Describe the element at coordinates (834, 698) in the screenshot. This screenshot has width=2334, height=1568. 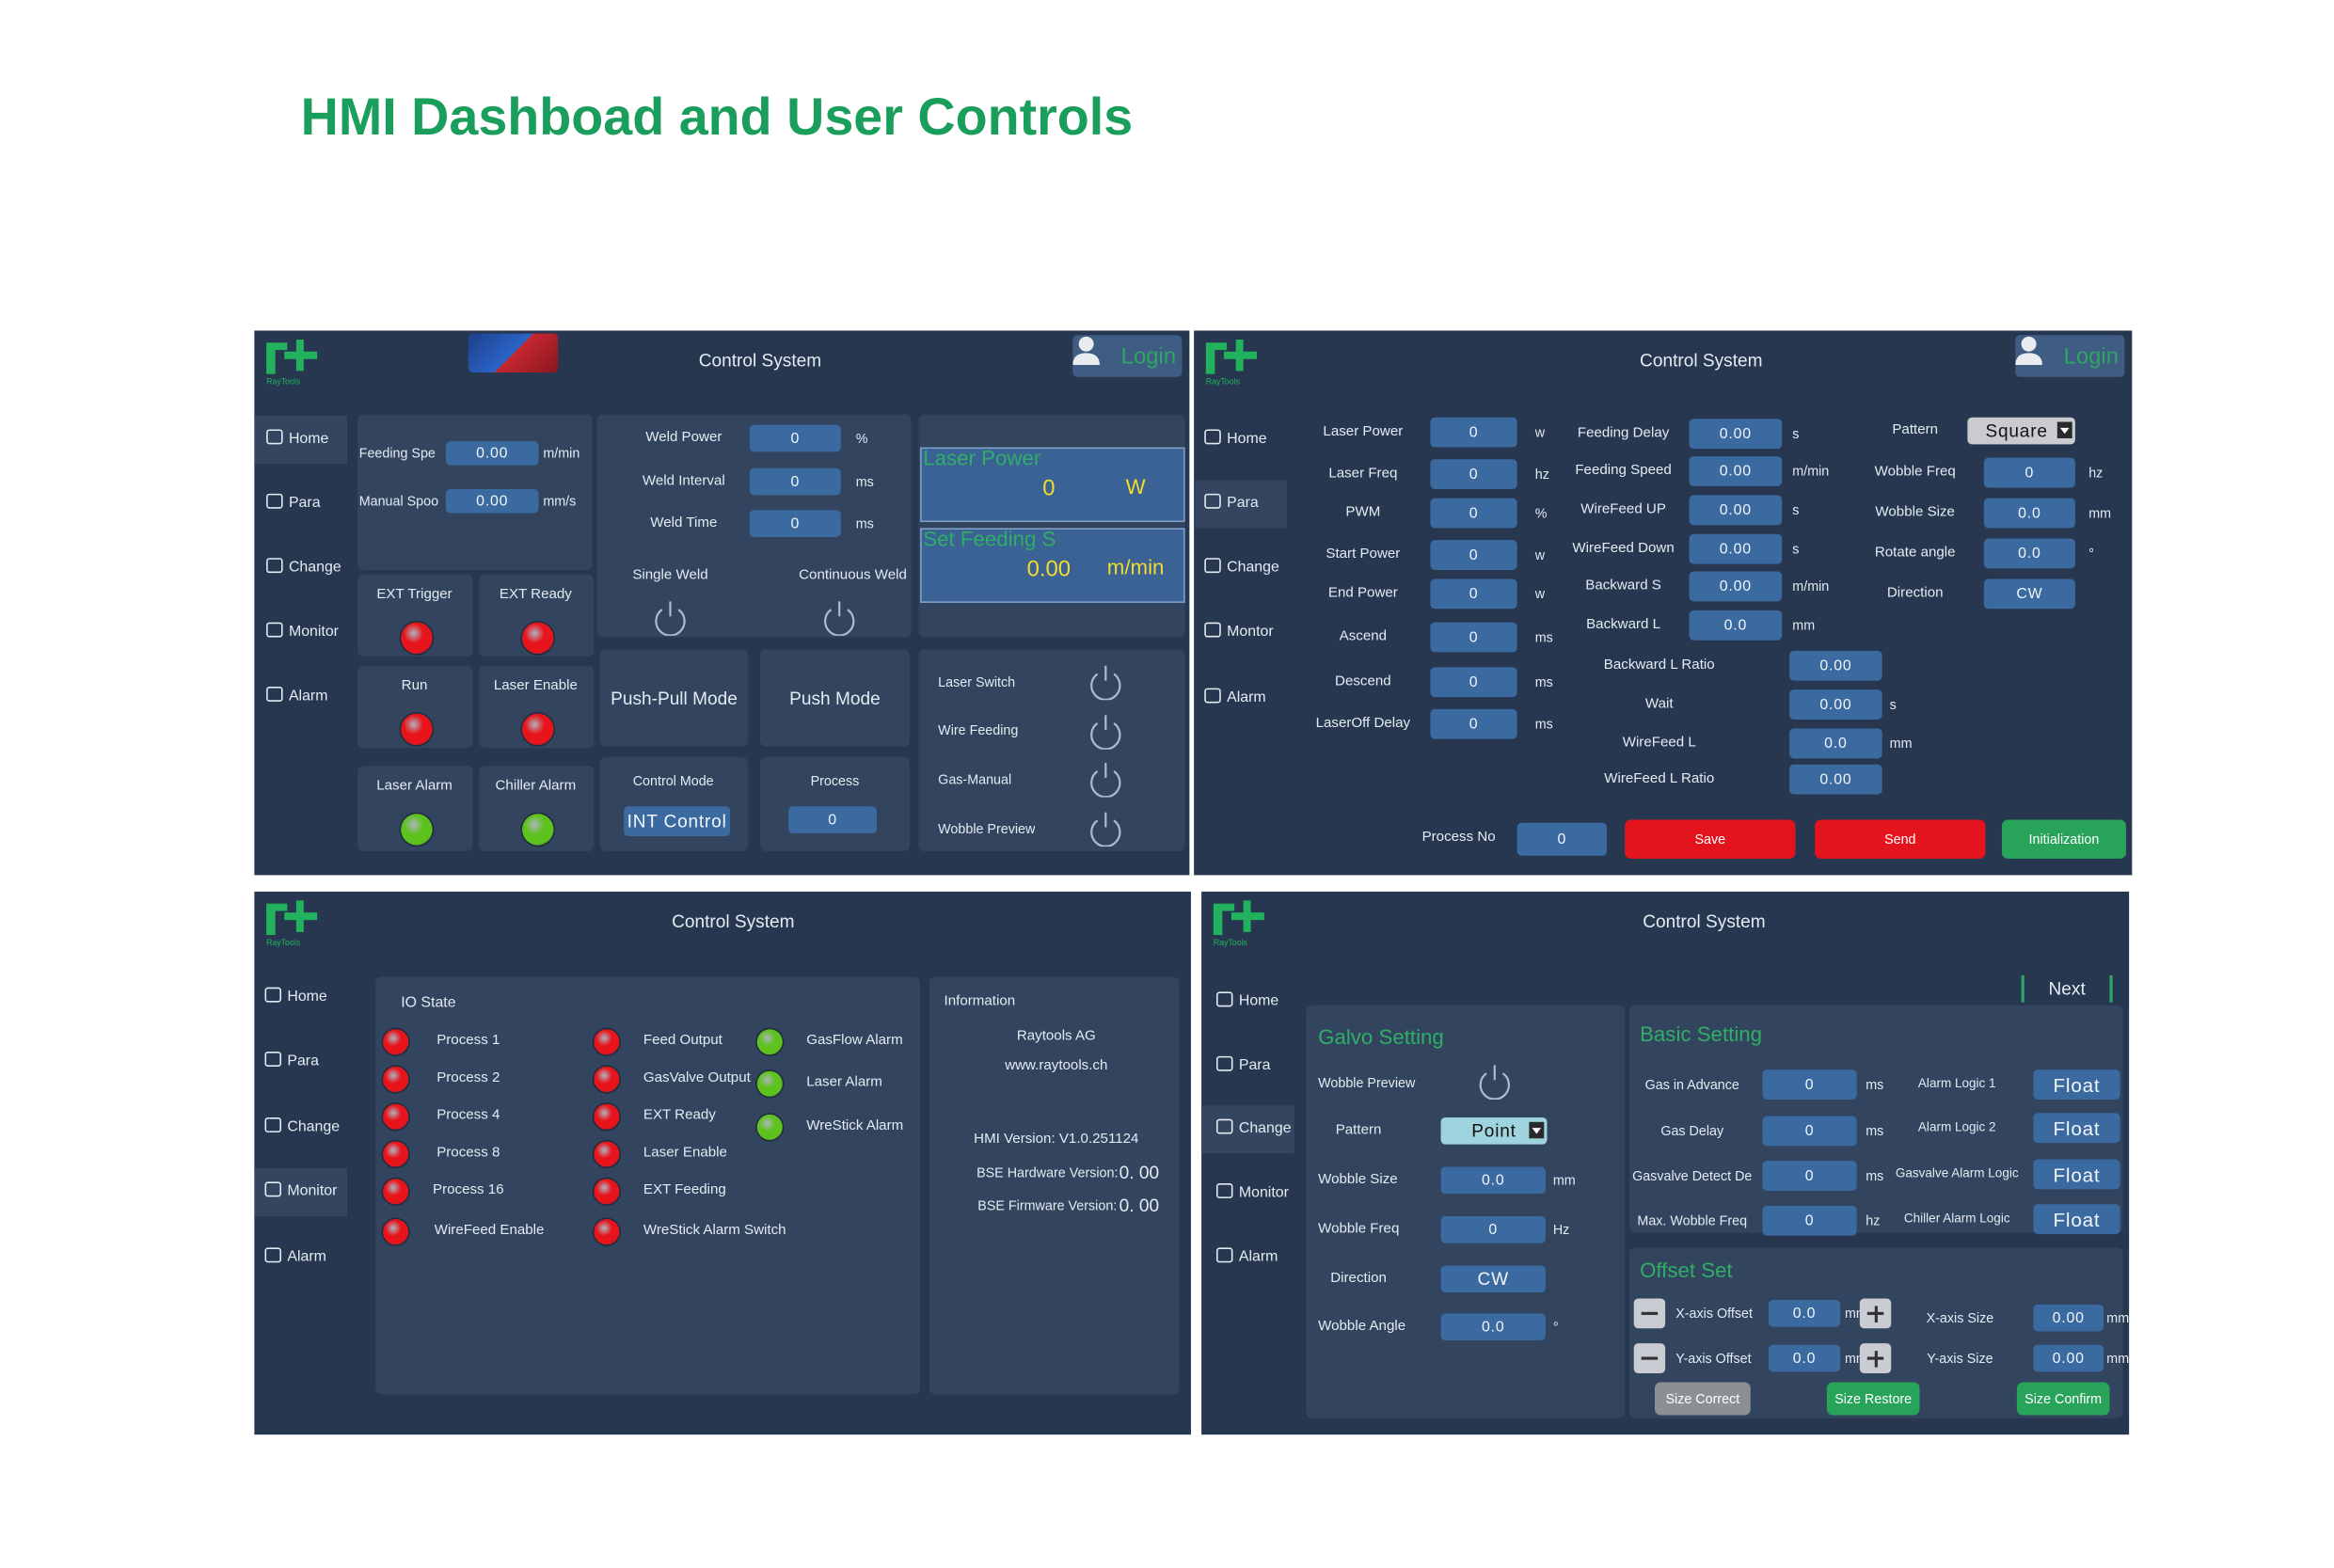
I see `mode-button: Push Mode` at that location.